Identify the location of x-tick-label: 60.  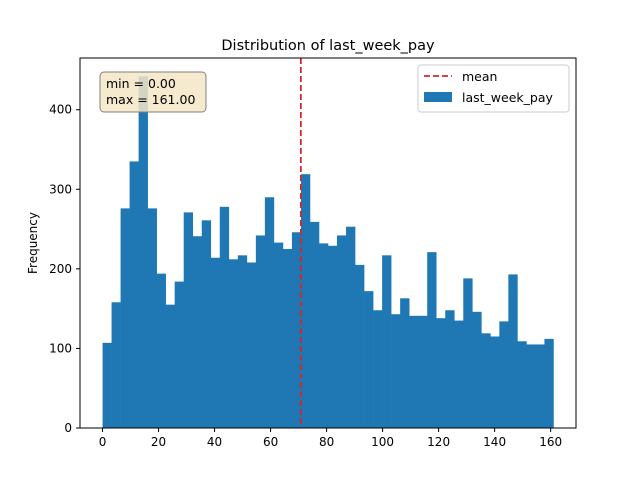
(270, 442).